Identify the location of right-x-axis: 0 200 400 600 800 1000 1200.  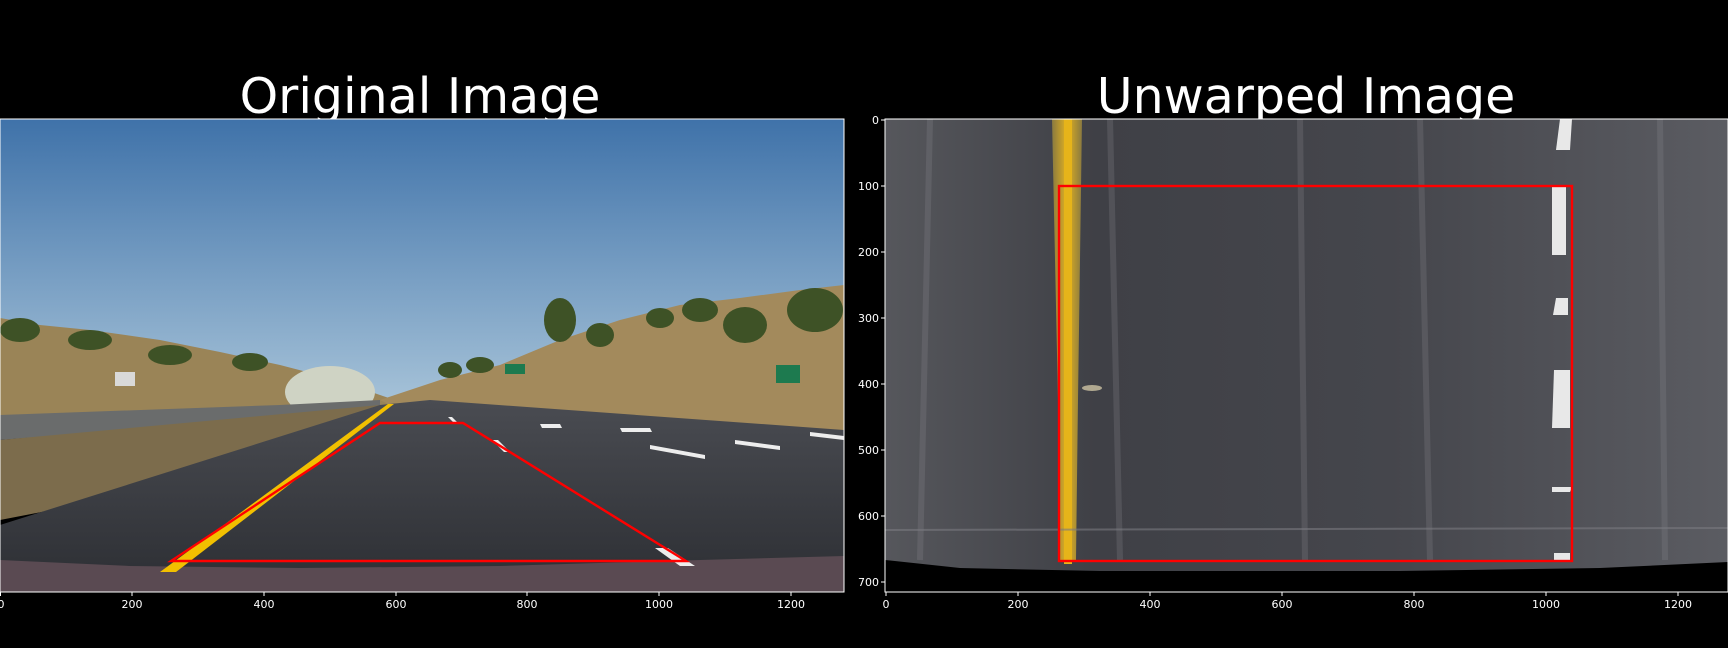
(1287, 601).